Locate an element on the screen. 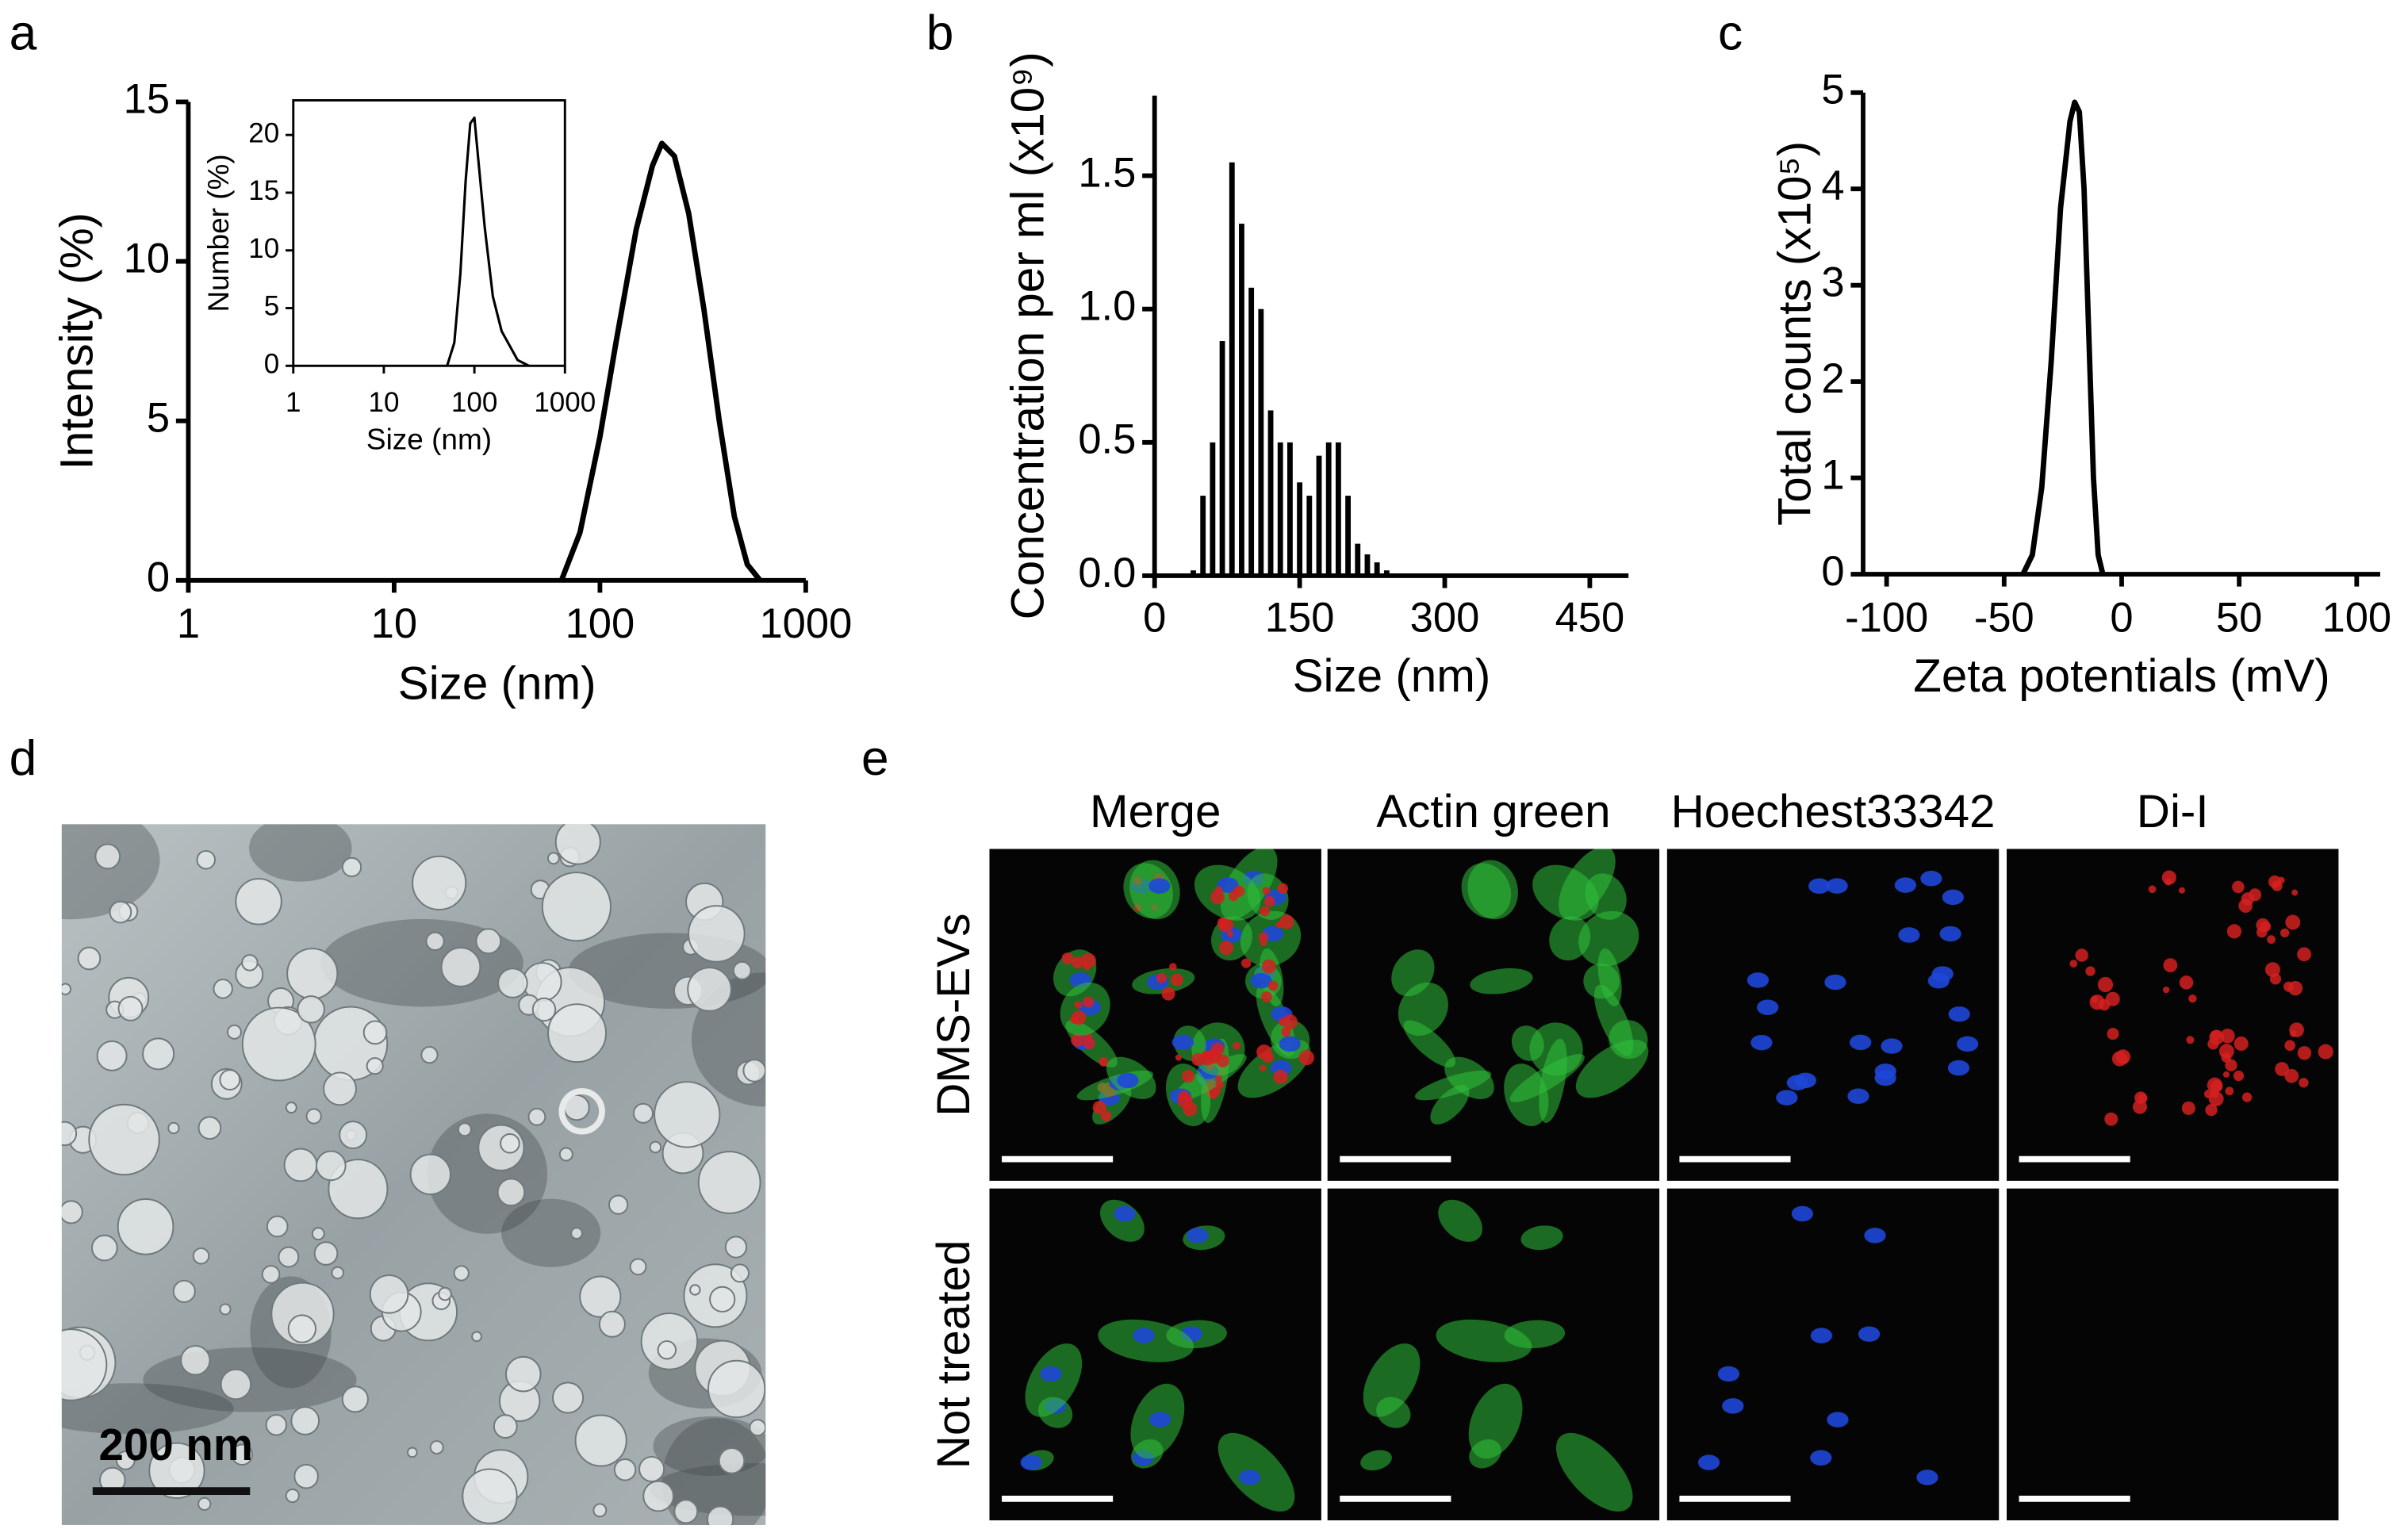 Image resolution: width=2408 pixels, height=1529 pixels. x-tick-label: 50 is located at coordinates (2239, 617).